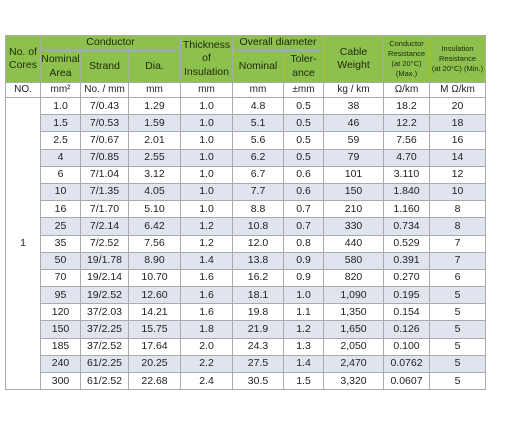  Describe the element at coordinates (246, 329) in the screenshot. I see `table-row: 150 37/2.25 15.75 1.8 21.9 1.2 1,650 0.126 5` at that location.